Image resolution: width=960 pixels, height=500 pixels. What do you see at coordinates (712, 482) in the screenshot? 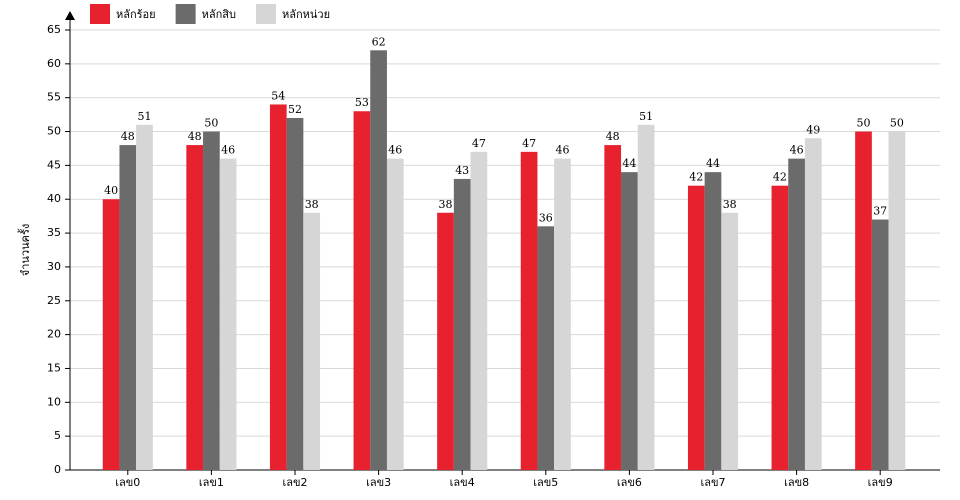
I see `x-tick-label: เลข7` at bounding box center [712, 482].